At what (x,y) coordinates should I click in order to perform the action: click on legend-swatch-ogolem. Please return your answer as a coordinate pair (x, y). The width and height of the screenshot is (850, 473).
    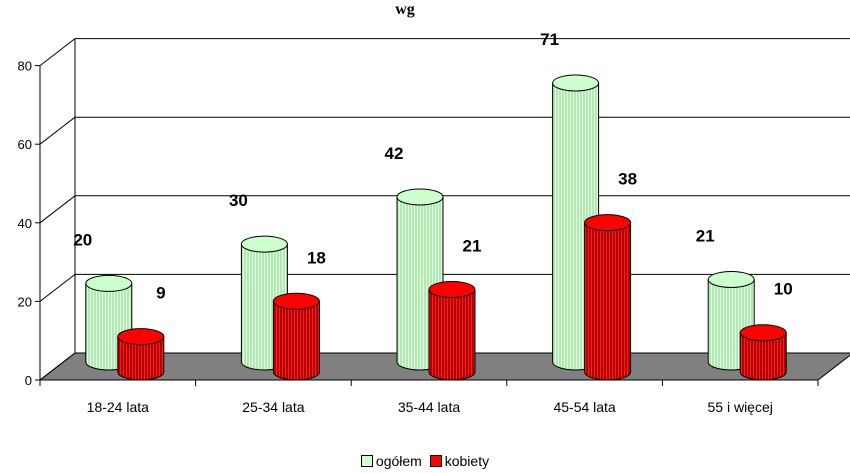
    Looking at the image, I should click on (366, 461).